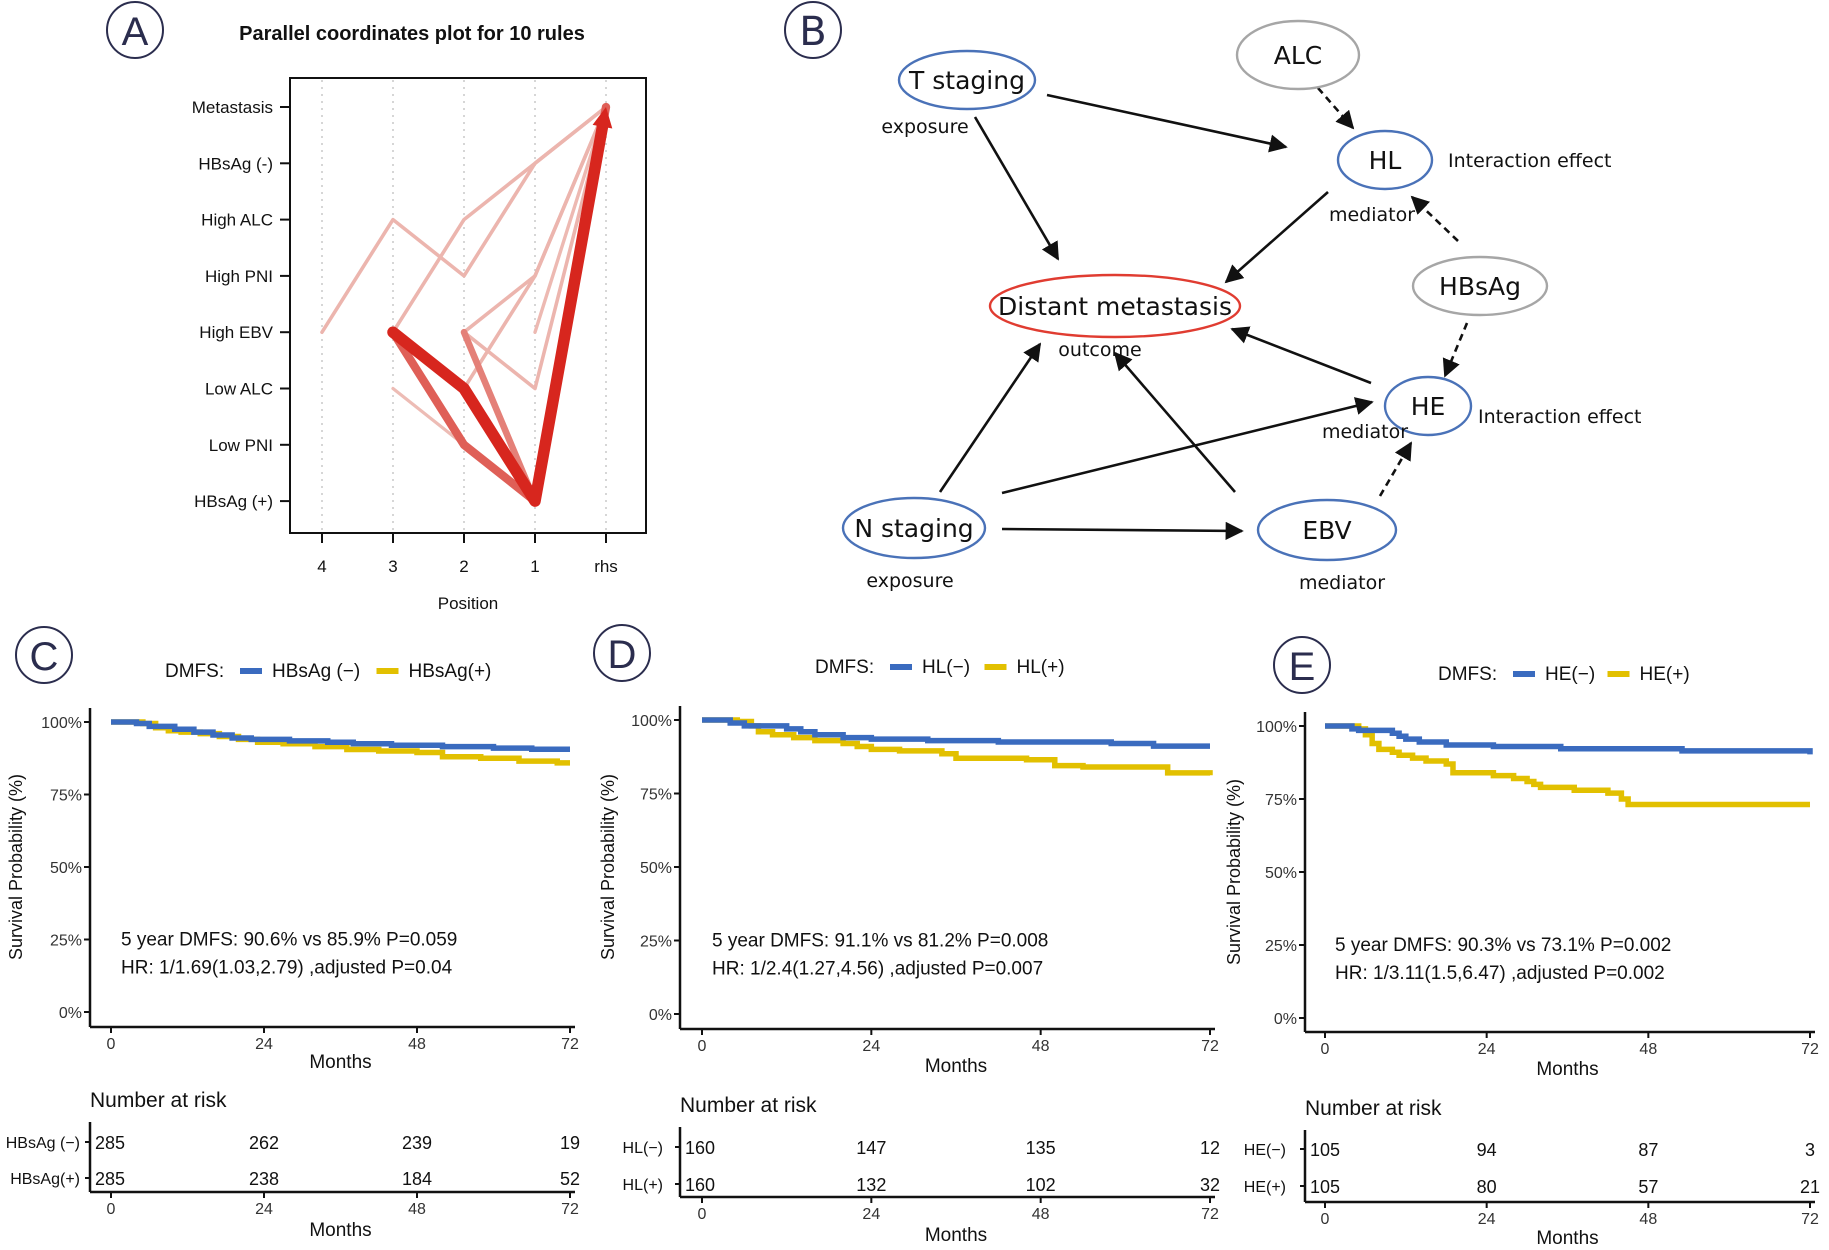 This screenshot has width=1829, height=1250. Describe the element at coordinates (235, 163) in the screenshot. I see `y-tick-label: HBsAg (-)` at that location.